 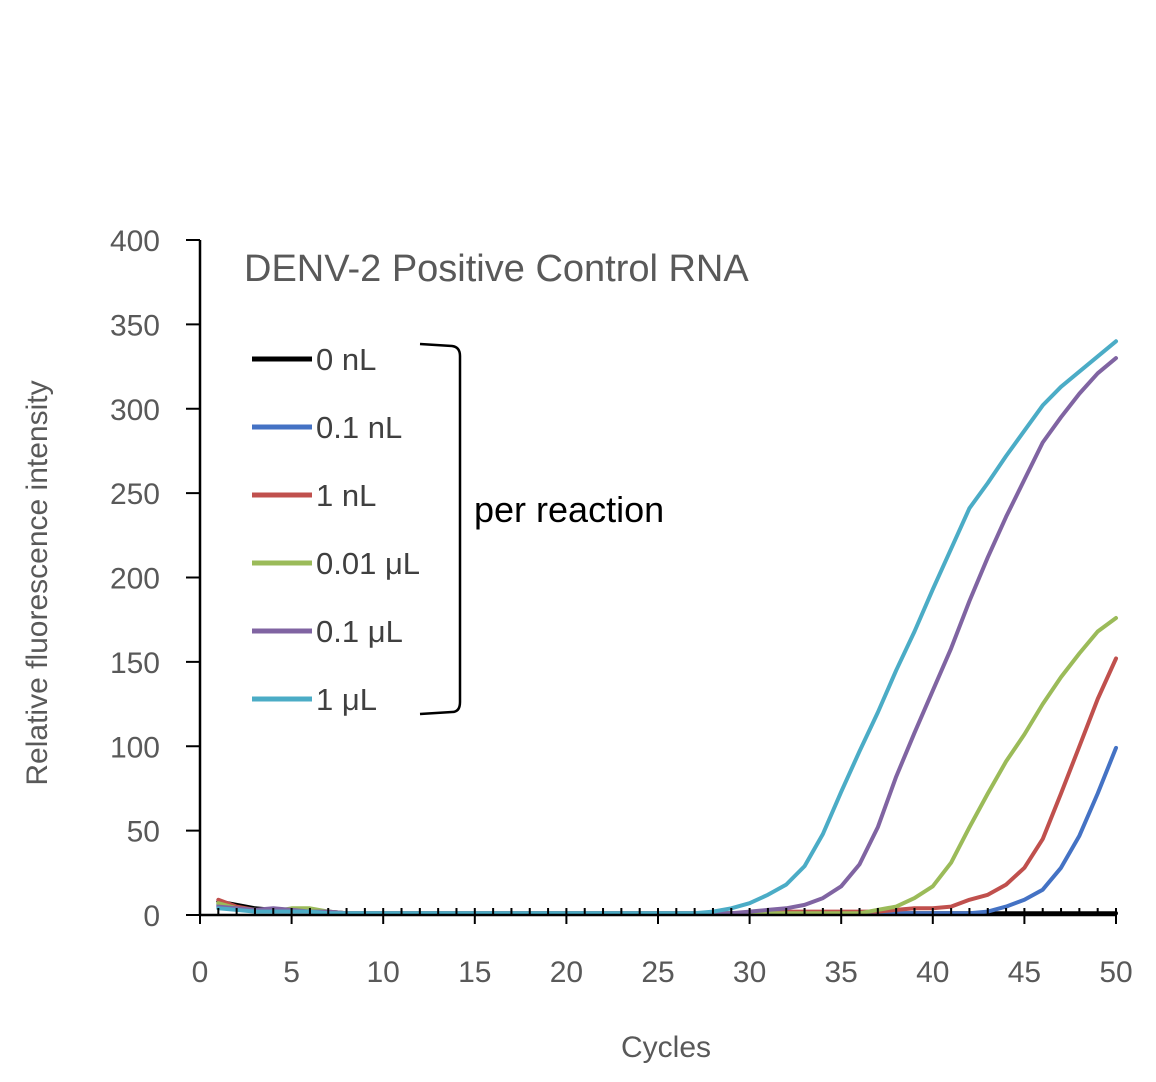 I want to click on y-tick-label: 50, so click(x=143, y=832).